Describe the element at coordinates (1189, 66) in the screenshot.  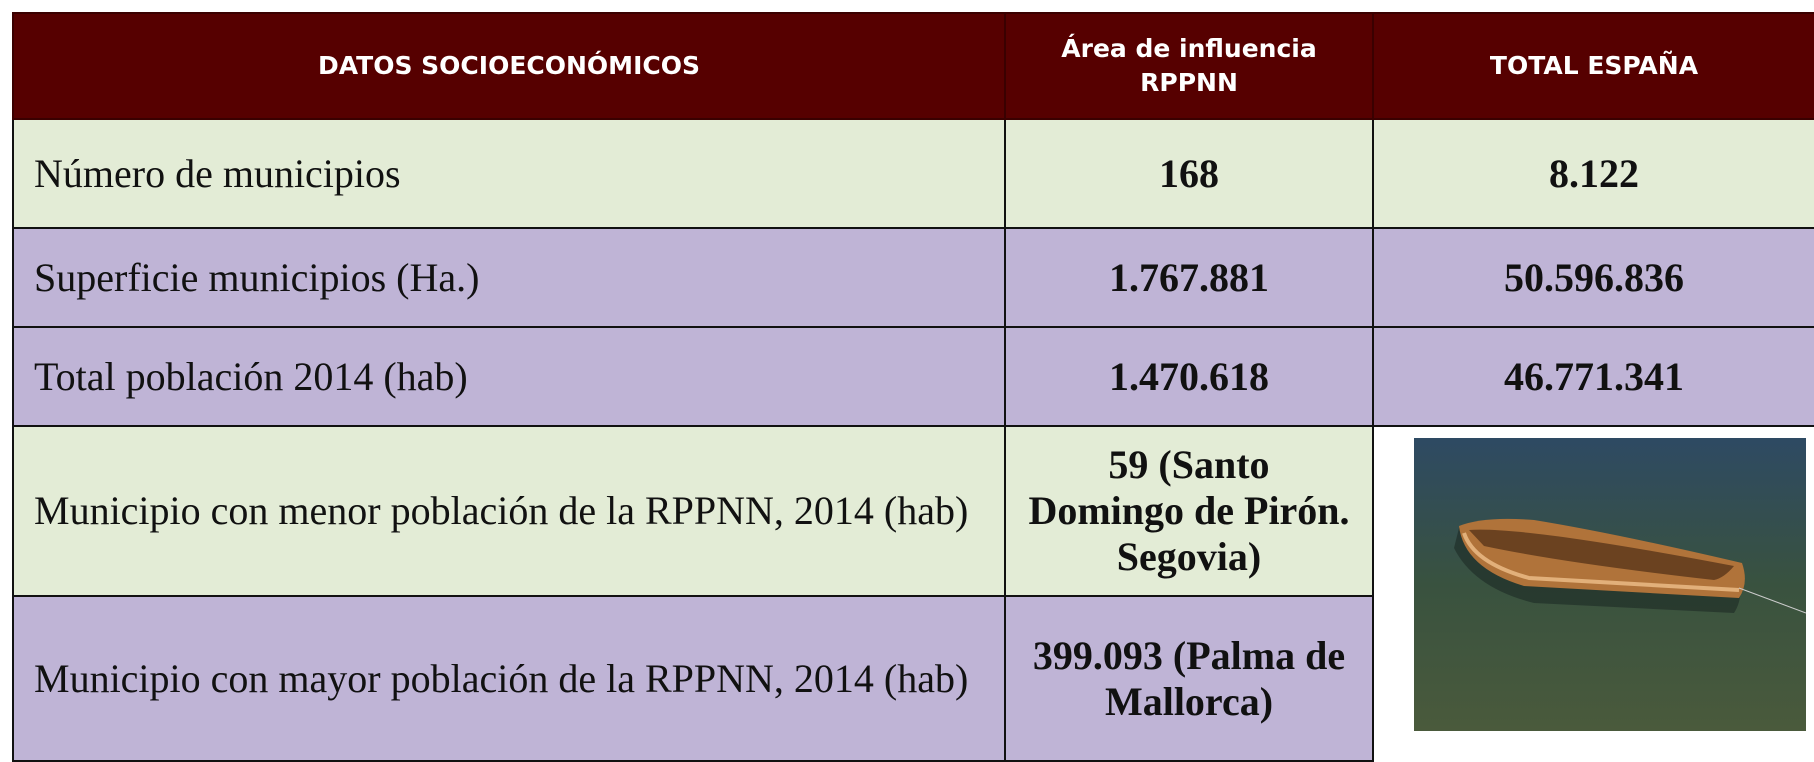
I see `header-cell: Área de influencia RPPNN` at that location.